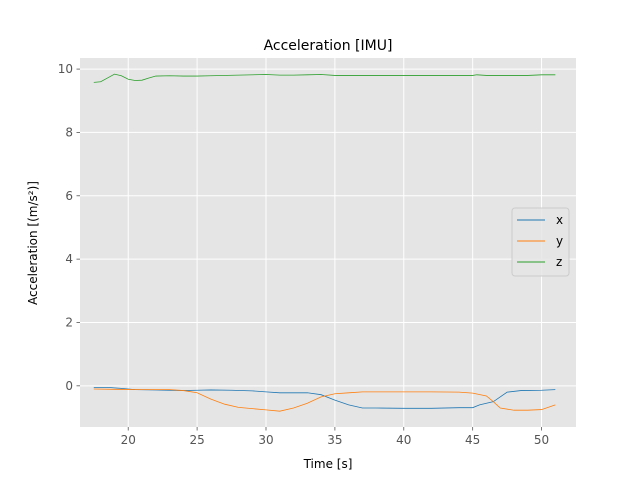 This screenshot has width=640, height=485. Describe the element at coordinates (69, 132) in the screenshot. I see `y-tick-label: 8` at that location.